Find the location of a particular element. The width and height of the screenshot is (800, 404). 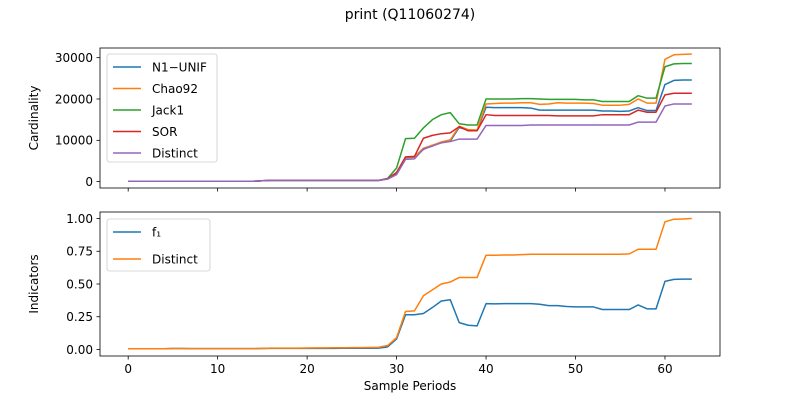

legend-frame is located at coordinates (162, 108).